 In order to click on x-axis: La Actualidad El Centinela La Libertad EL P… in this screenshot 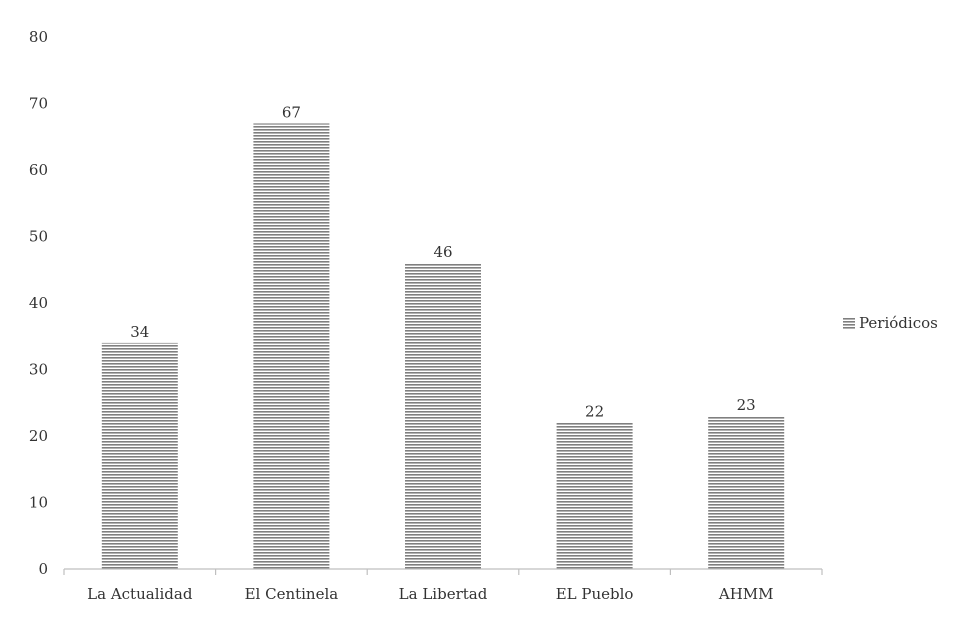, I will do `click(443, 585)`.